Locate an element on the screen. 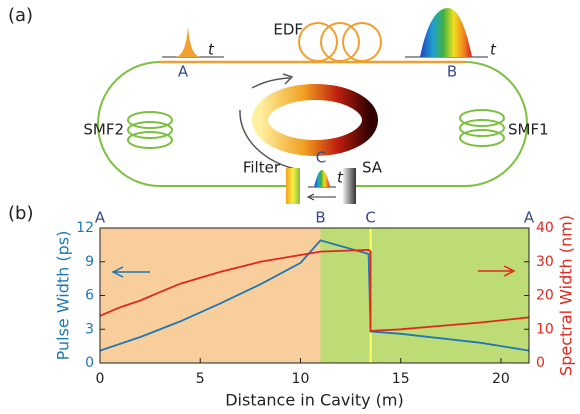 The width and height of the screenshot is (580, 414). pulse-b is located at coordinates (446, 33).